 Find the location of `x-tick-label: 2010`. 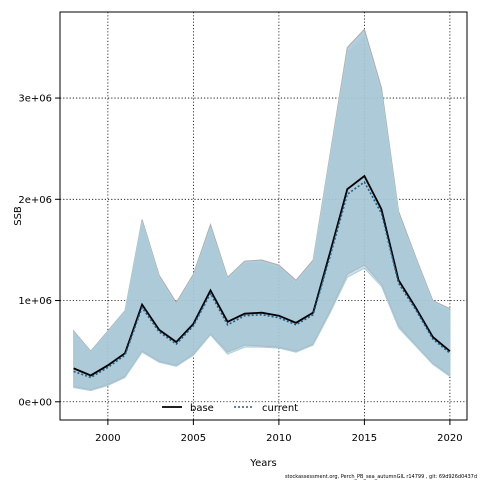

x-tick-label: 2010 is located at coordinates (278, 438).